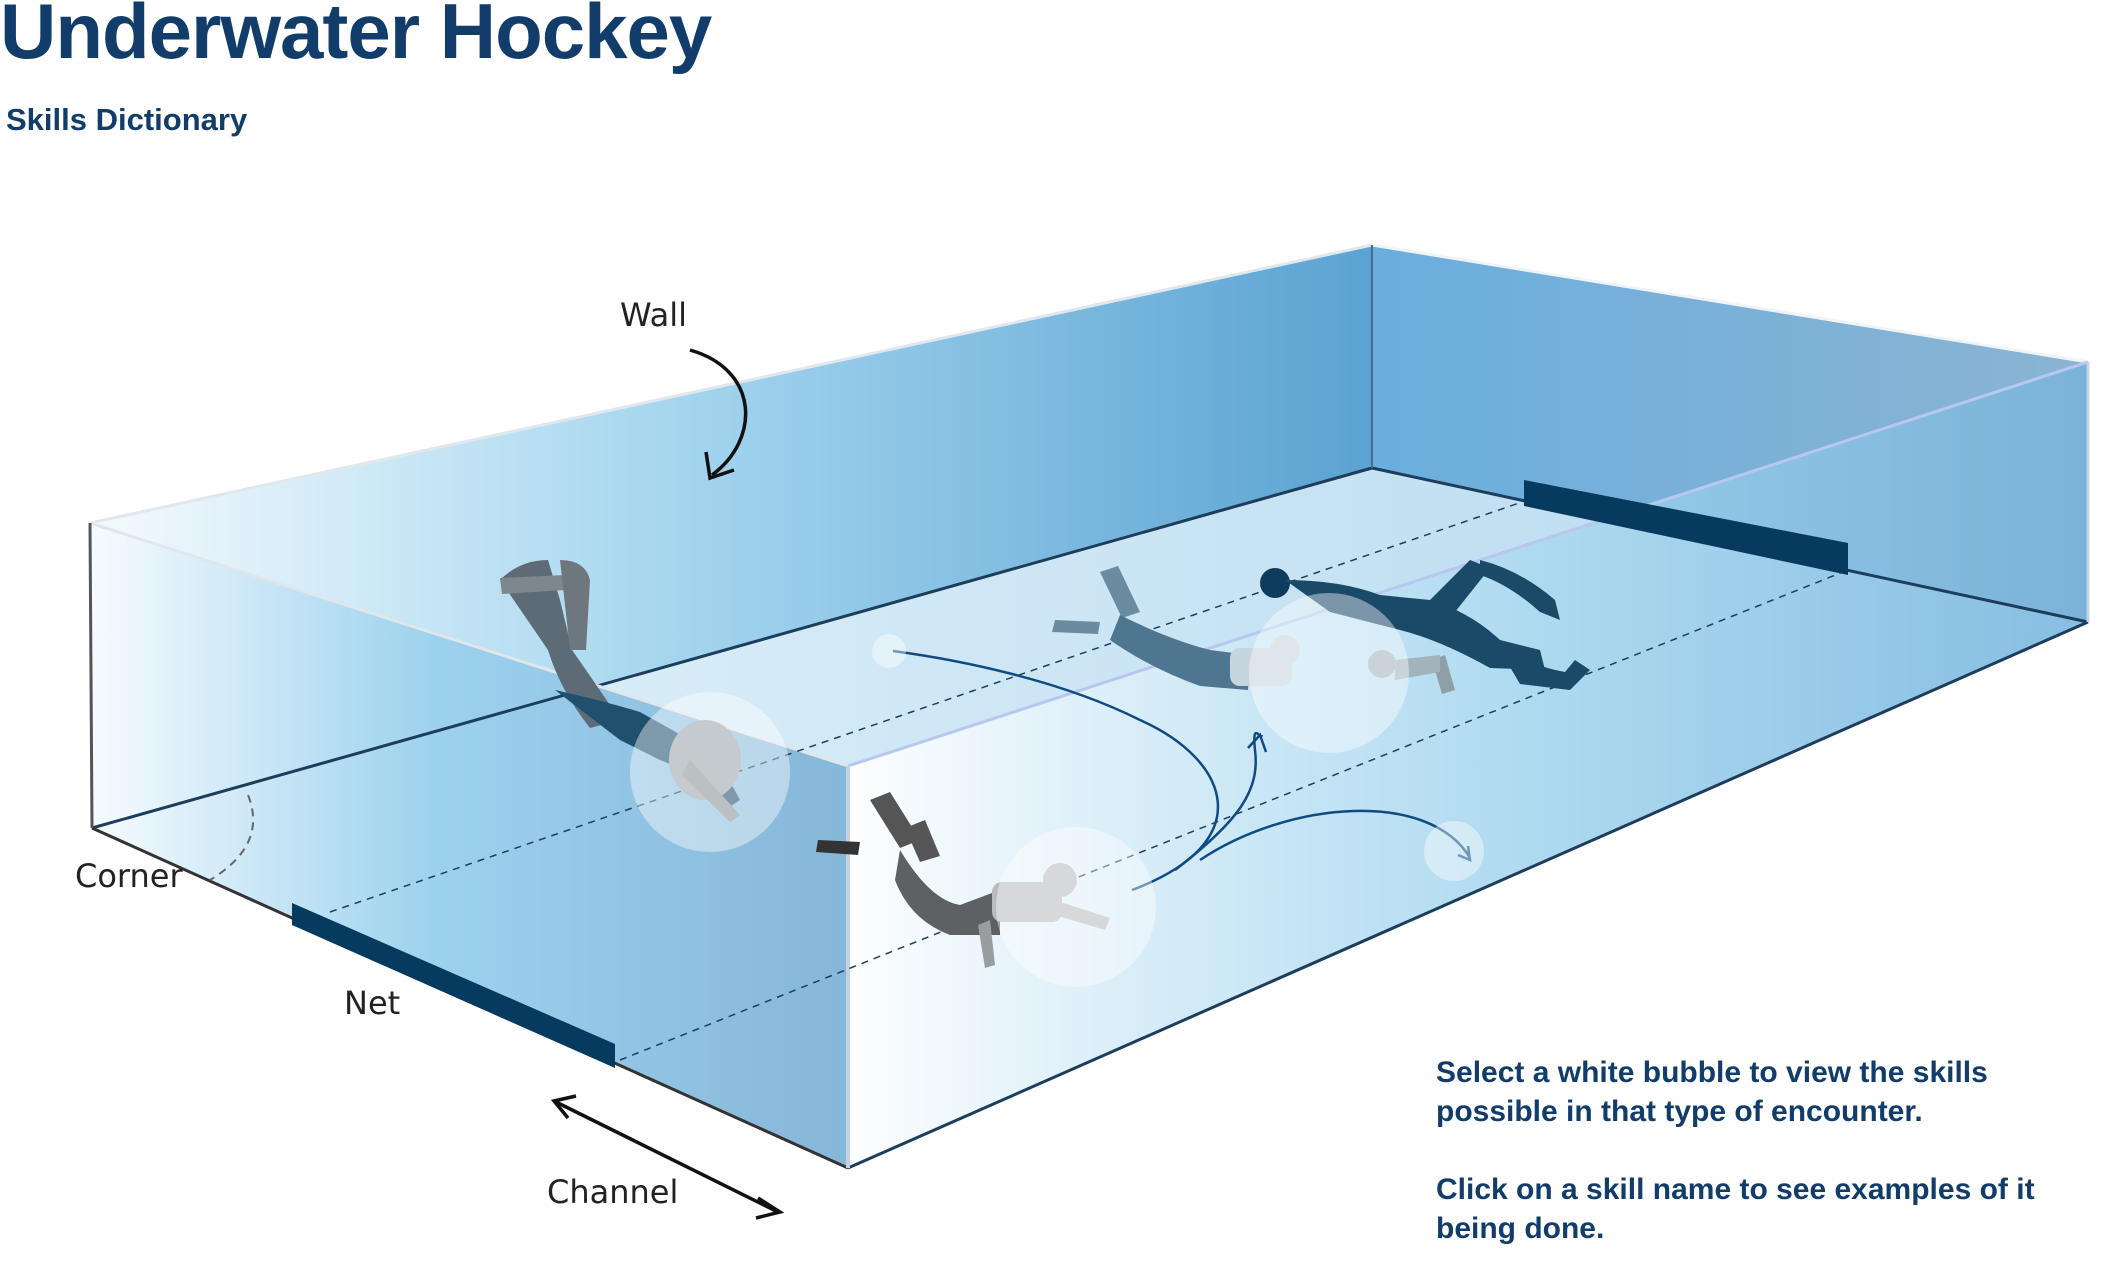  I want to click on page-title: Underwater Hockey, so click(356, 37).